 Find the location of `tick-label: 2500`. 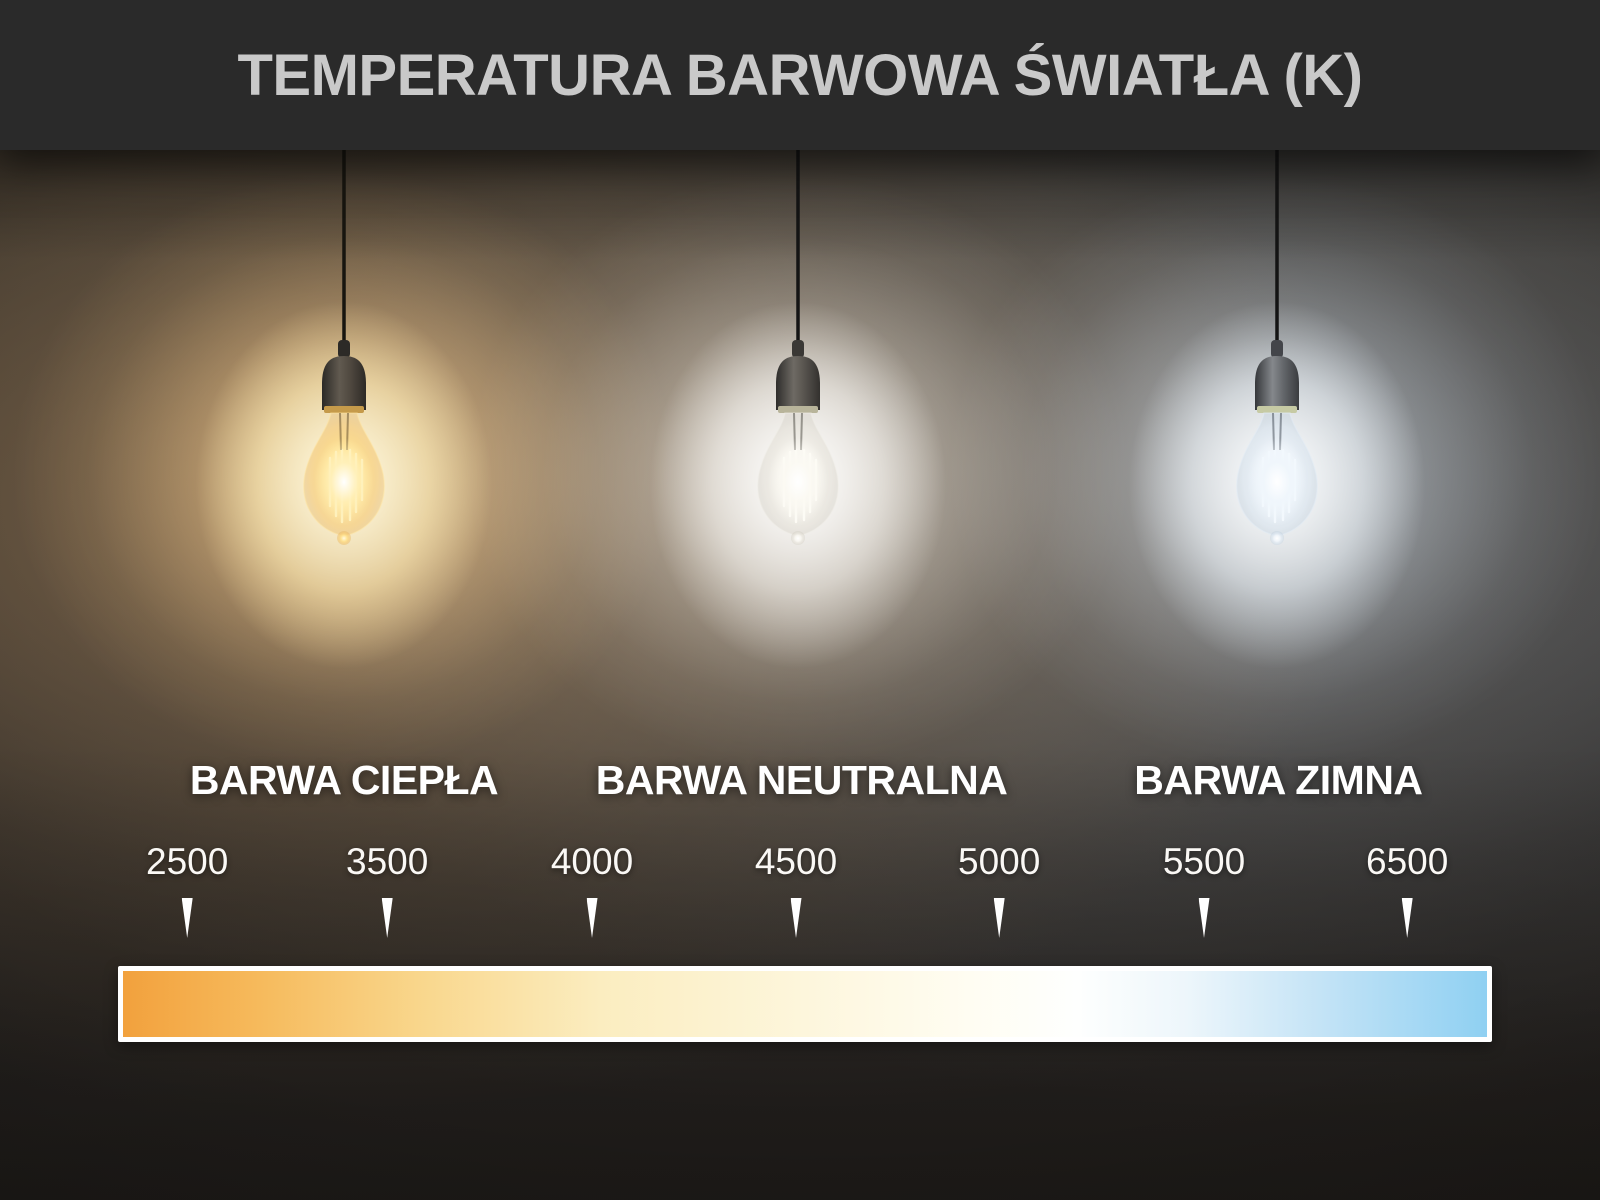

tick-label: 2500 is located at coordinates (187, 861).